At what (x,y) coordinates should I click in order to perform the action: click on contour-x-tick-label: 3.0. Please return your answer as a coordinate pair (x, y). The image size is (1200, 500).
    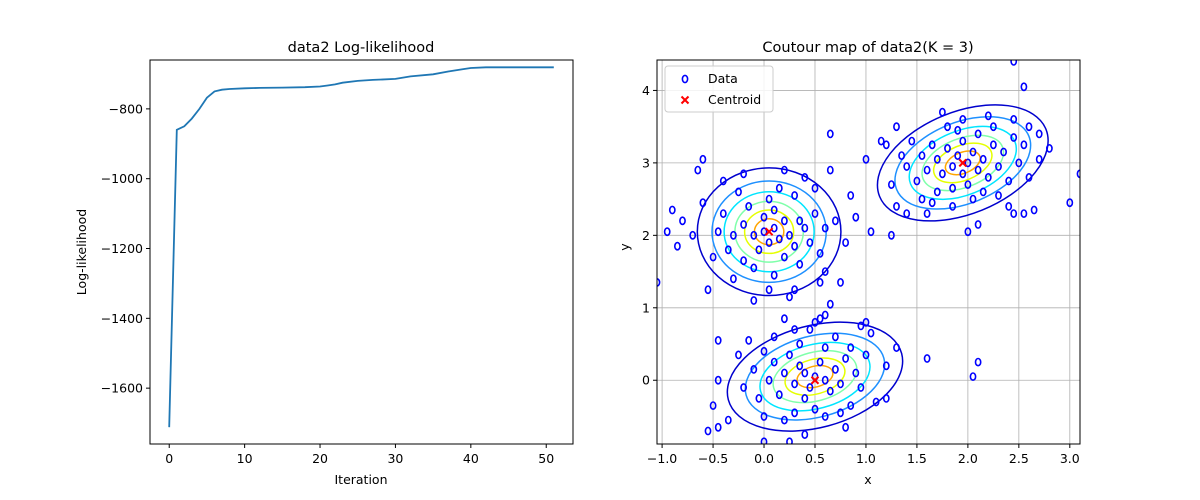
    Looking at the image, I should click on (1070, 458).